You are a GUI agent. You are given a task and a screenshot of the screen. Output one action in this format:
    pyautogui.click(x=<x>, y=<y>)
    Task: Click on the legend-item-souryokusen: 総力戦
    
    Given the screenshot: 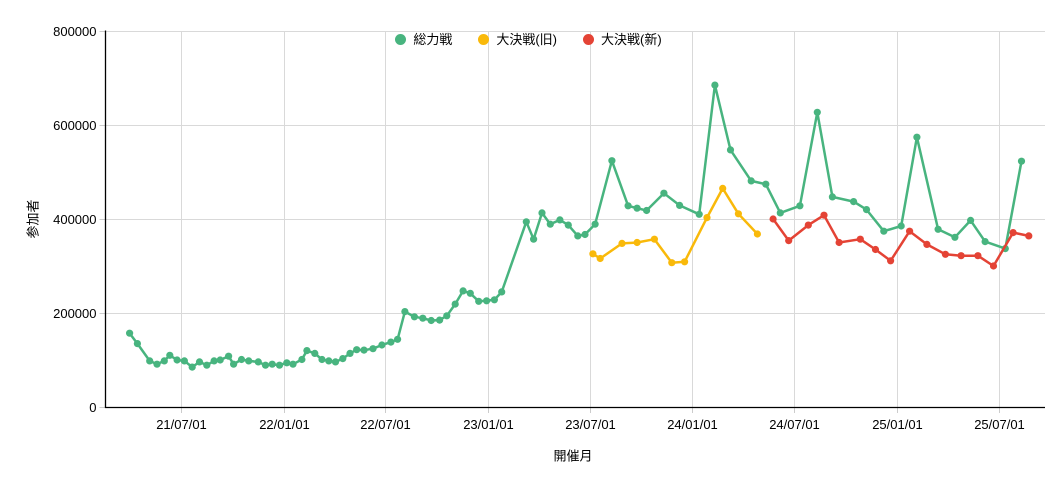 What is the action you would take?
    pyautogui.click(x=423, y=39)
    